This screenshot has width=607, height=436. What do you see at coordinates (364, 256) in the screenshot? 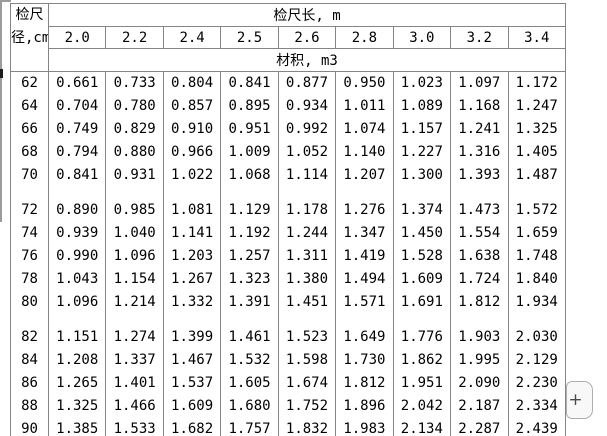
I see `volume-cell: 1.419` at bounding box center [364, 256].